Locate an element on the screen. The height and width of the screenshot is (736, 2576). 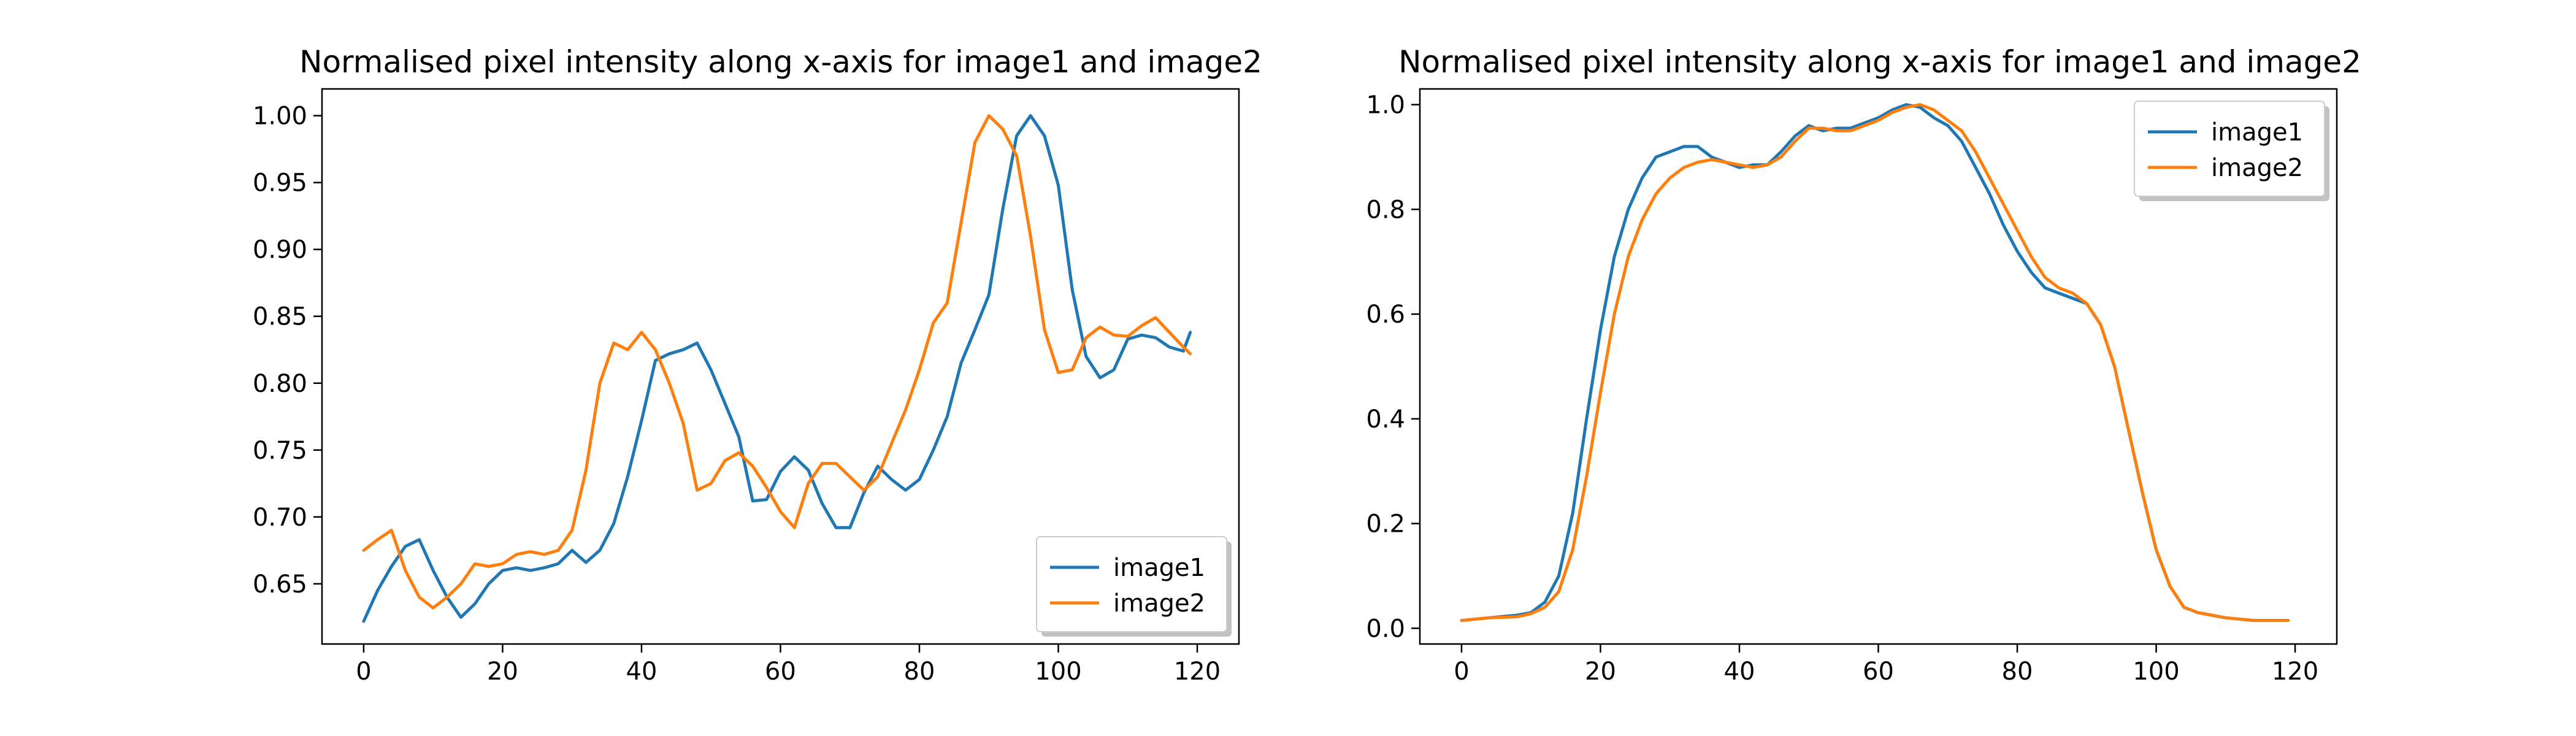
chart-right-legend-label-image1: image1 is located at coordinates (2257, 132).